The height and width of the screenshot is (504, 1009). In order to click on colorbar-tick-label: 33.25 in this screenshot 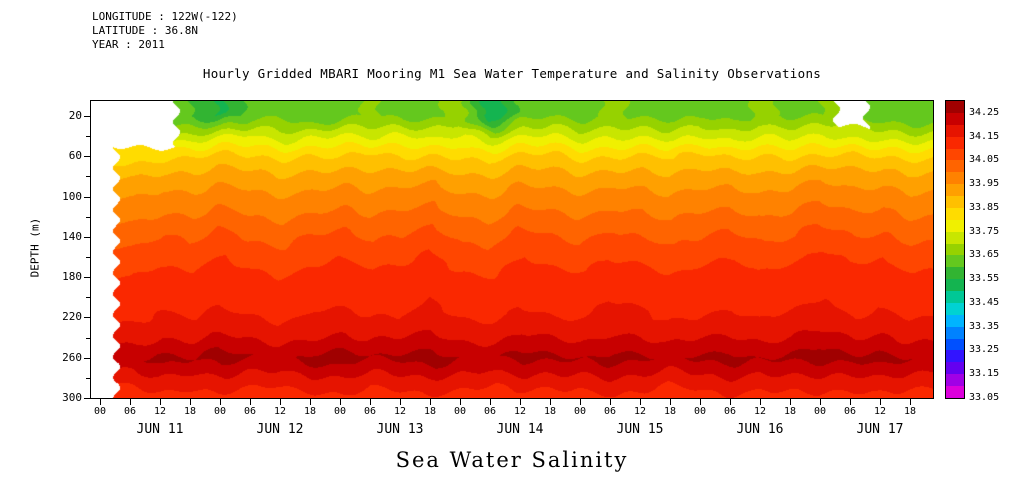, I will do `click(984, 350)`.